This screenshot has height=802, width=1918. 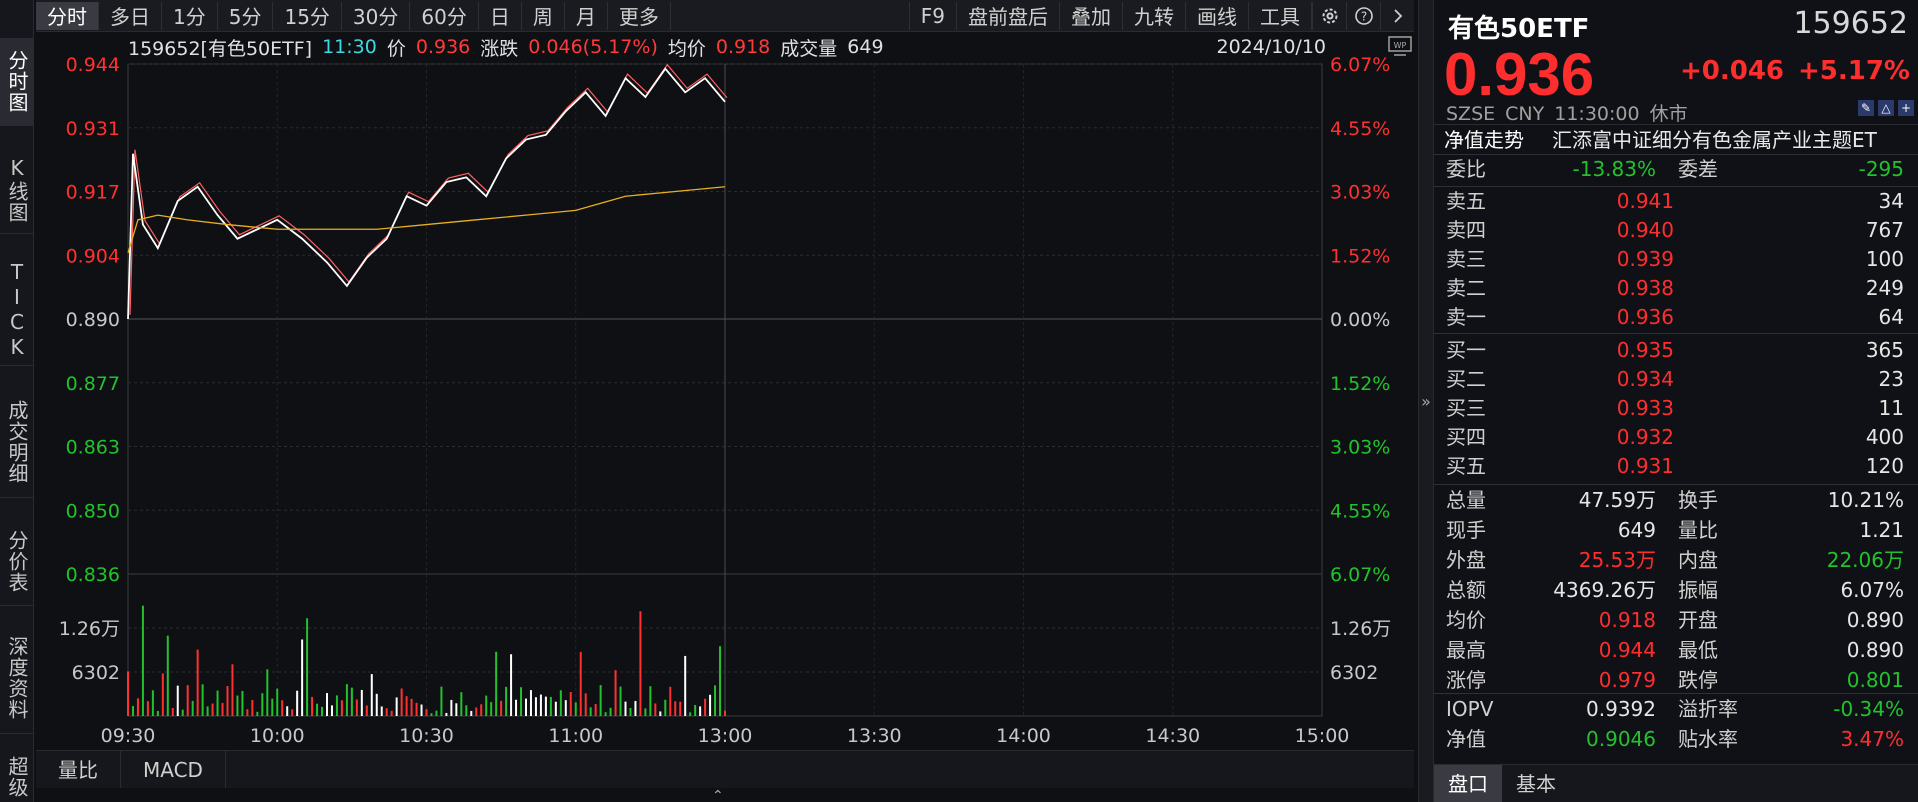 What do you see at coordinates (17, 562) in the screenshot?
I see `tab-price-table: 分价表` at bounding box center [17, 562].